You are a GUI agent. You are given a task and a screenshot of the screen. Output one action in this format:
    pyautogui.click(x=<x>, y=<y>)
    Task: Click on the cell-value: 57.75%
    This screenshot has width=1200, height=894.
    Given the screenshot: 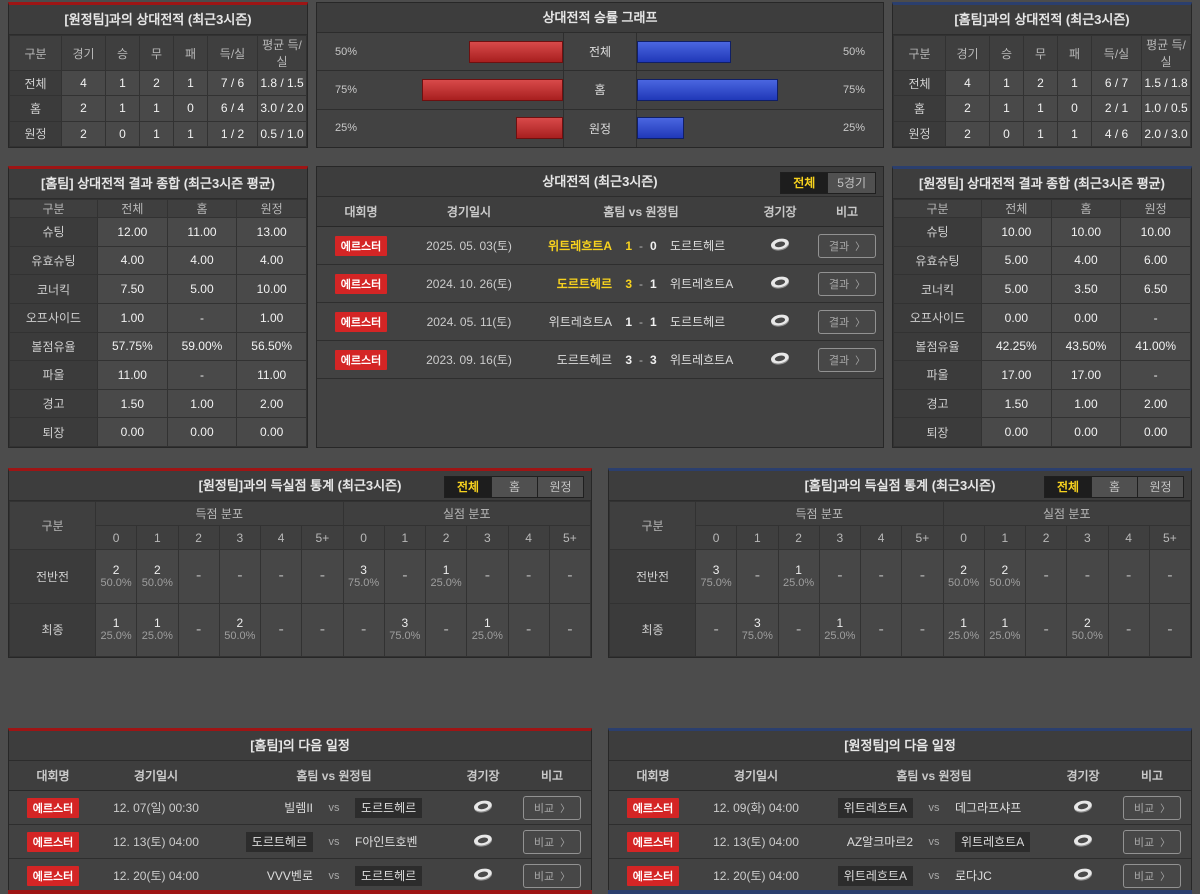 What is the action you would take?
    pyautogui.click(x=132, y=346)
    